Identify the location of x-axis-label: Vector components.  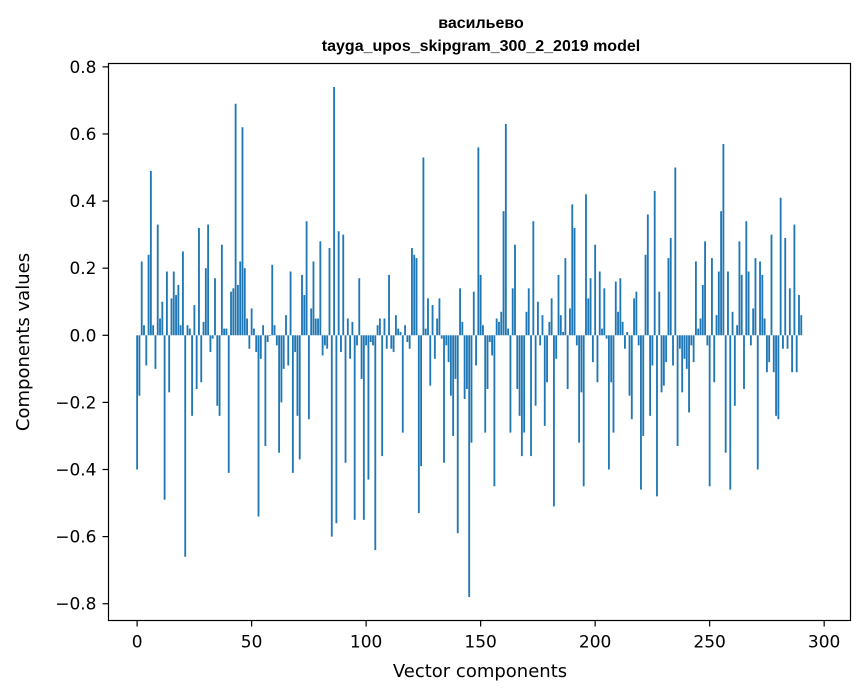
(480, 671).